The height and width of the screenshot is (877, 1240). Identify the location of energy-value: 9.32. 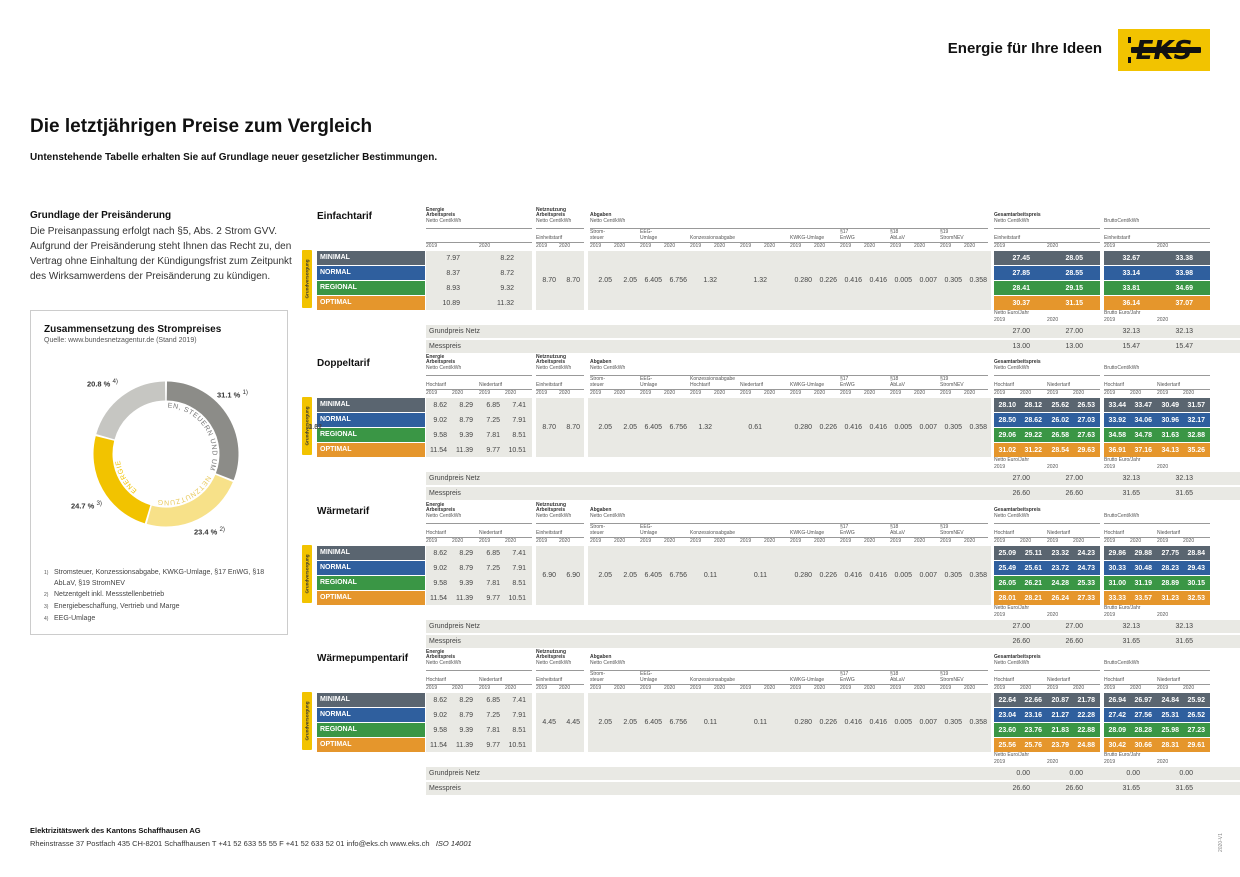
(507, 288).